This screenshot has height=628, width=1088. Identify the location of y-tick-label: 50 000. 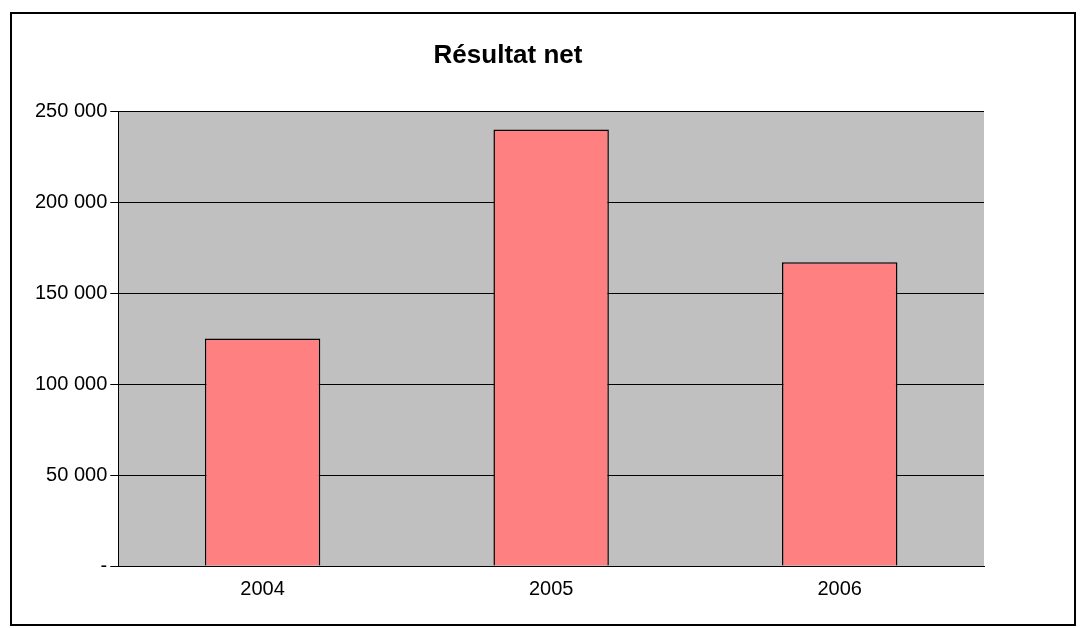
(77, 473).